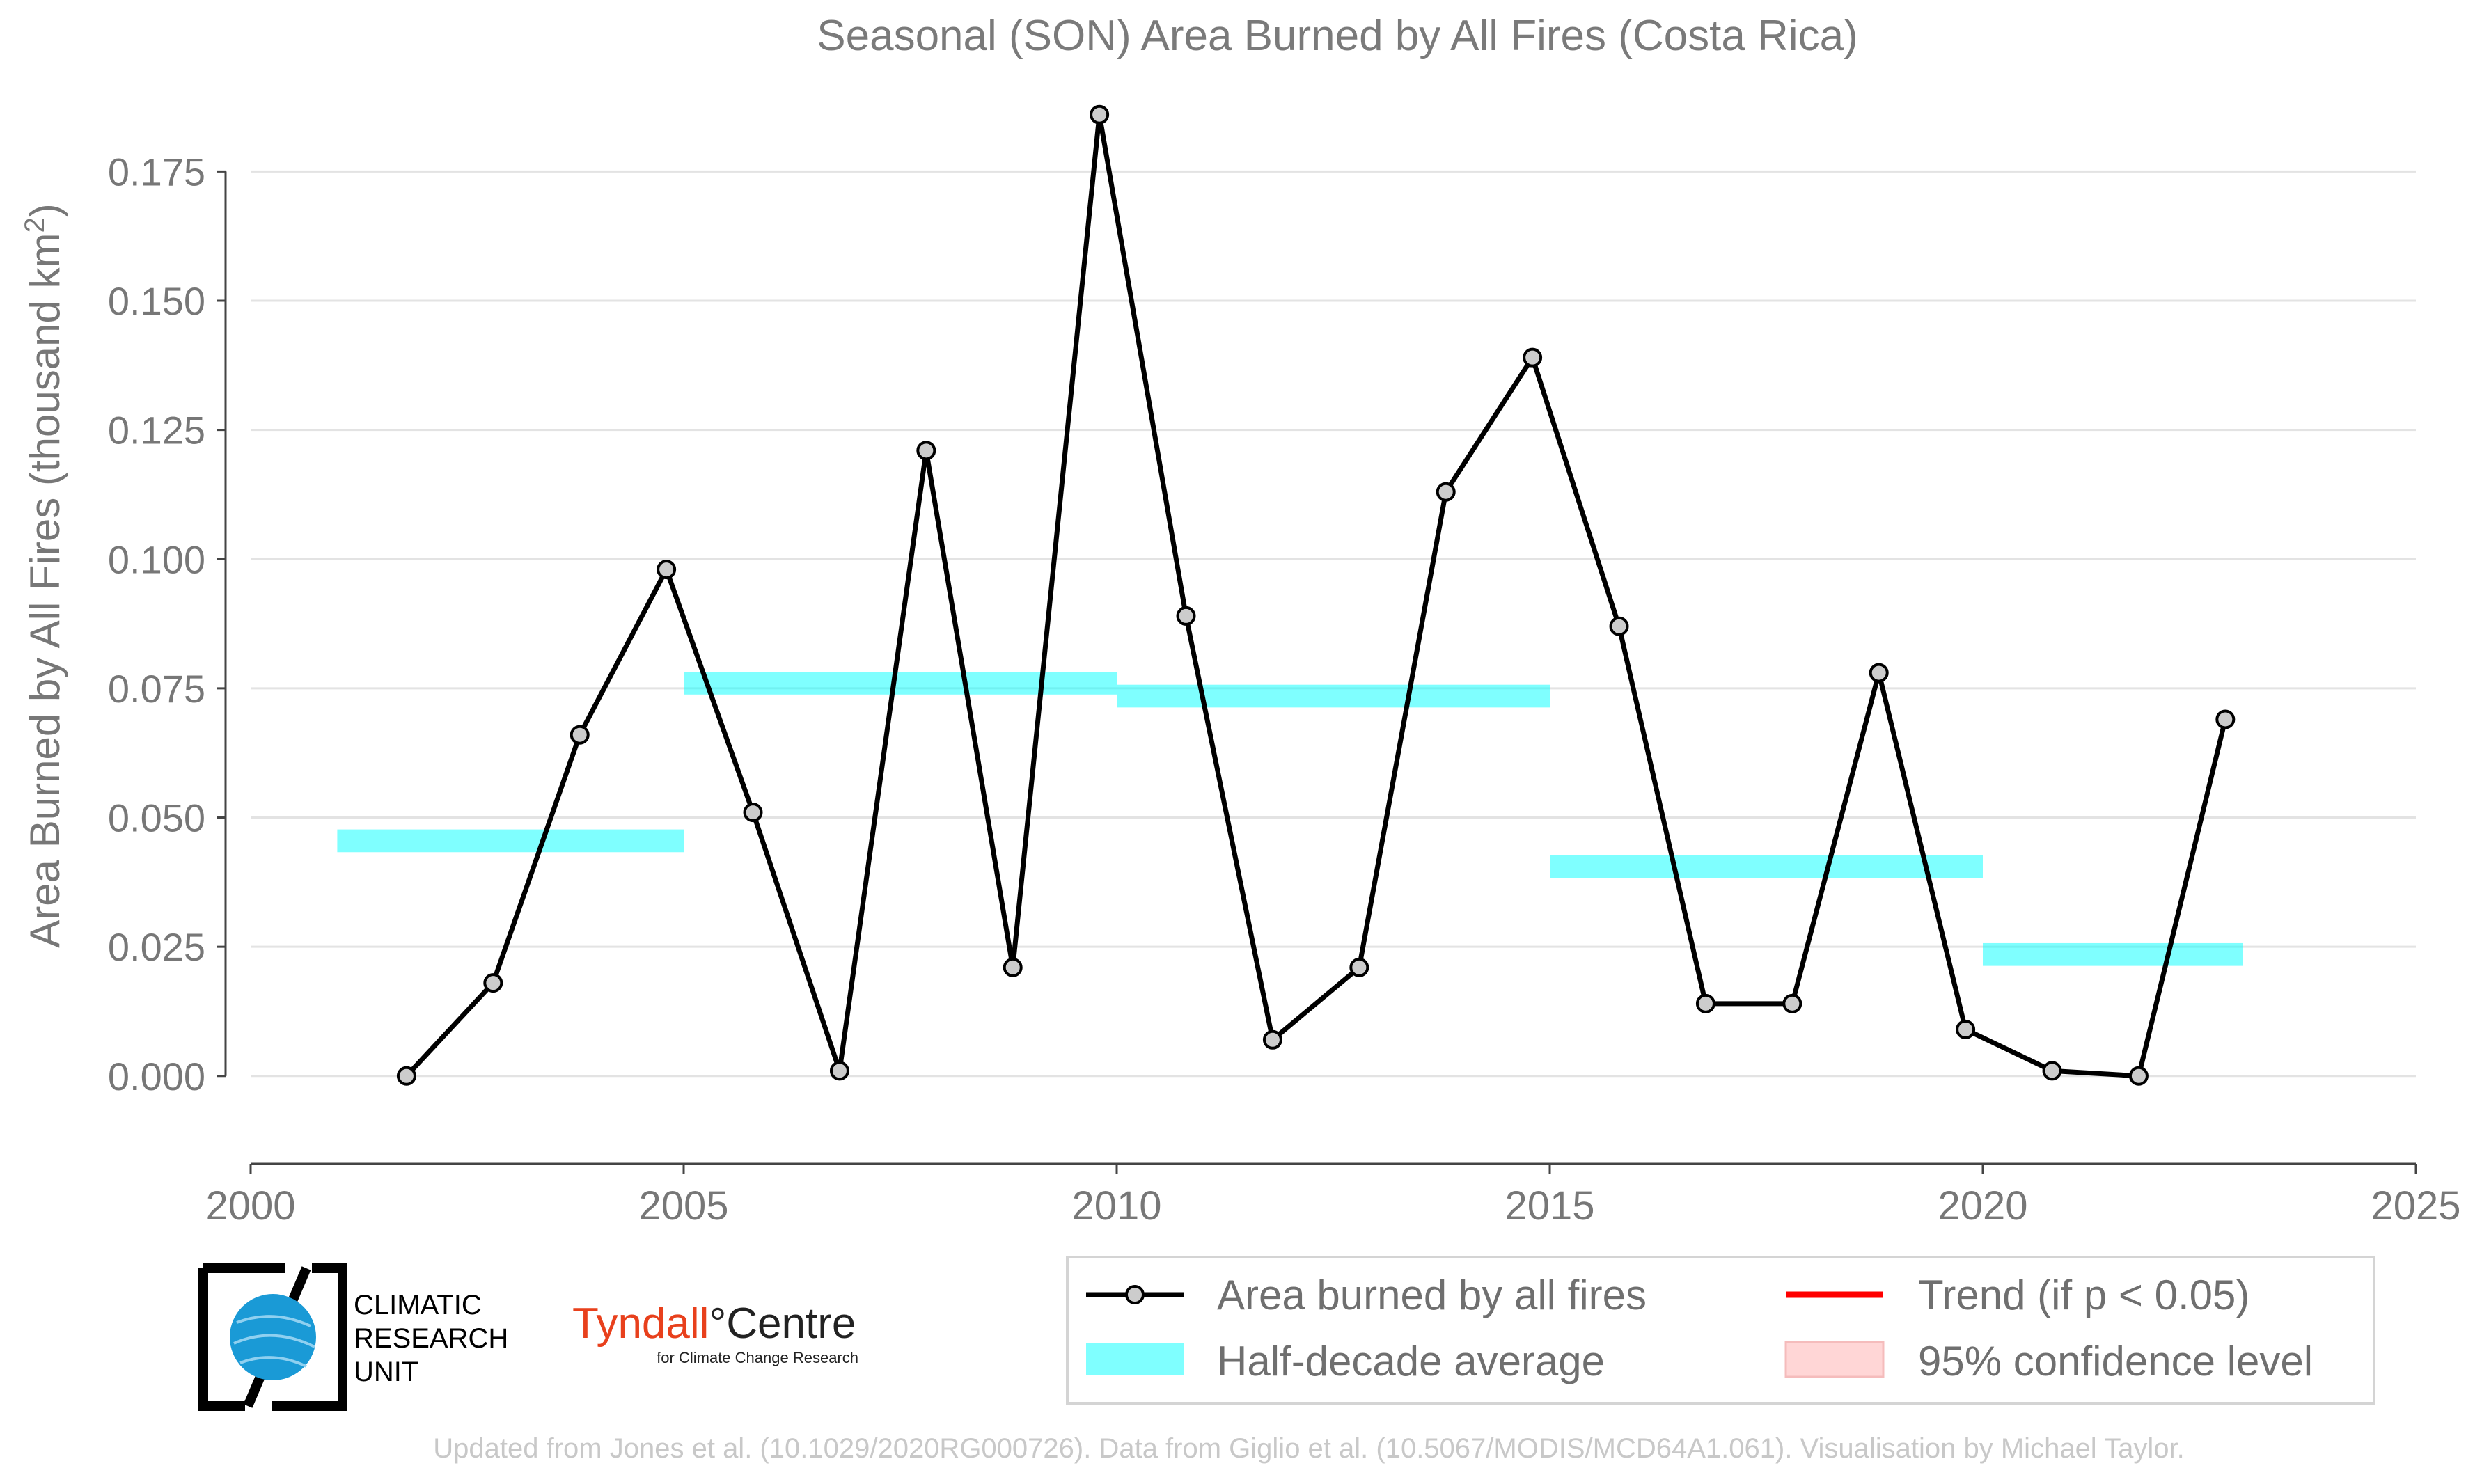 This screenshot has width=2482, height=1484. What do you see at coordinates (353, 1337) in the screenshot?
I see `cru-logo: CLIMATIC RESEARCH UNIT` at bounding box center [353, 1337].